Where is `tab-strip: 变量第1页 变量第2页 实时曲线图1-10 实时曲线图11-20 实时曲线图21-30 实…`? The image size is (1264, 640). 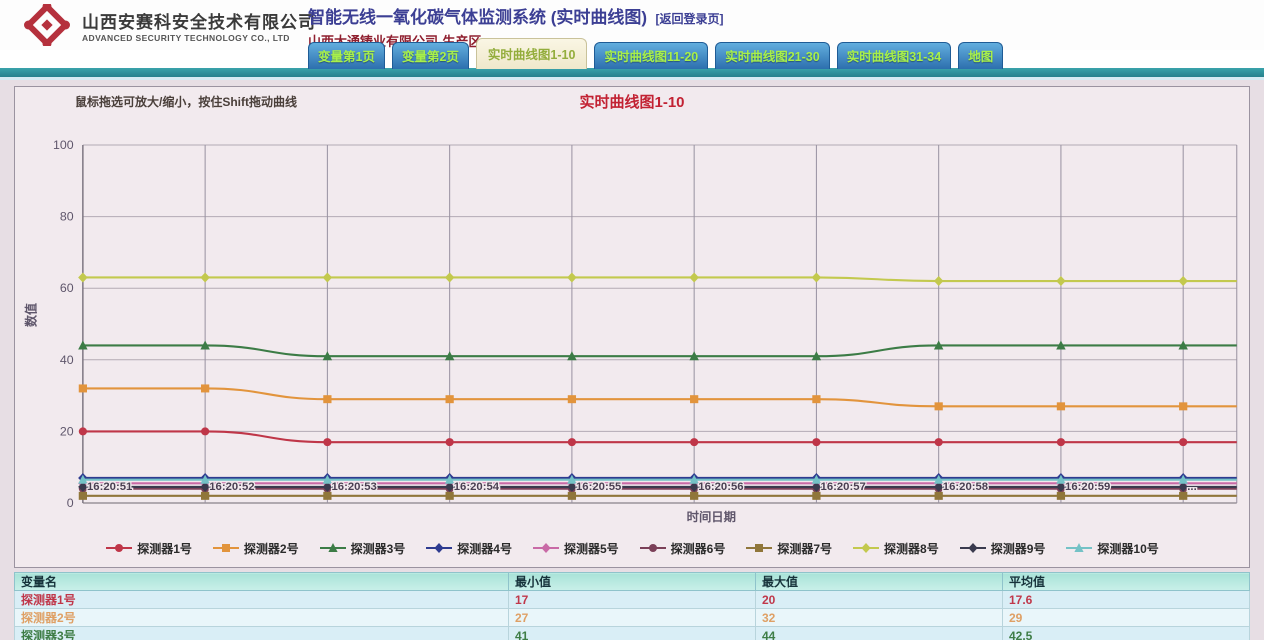
tab-strip: 变量第1页 变量第2页 实时曲线图1-10 实时曲线图11-20 实时曲线图21-30 实… is located at coordinates (656, 53).